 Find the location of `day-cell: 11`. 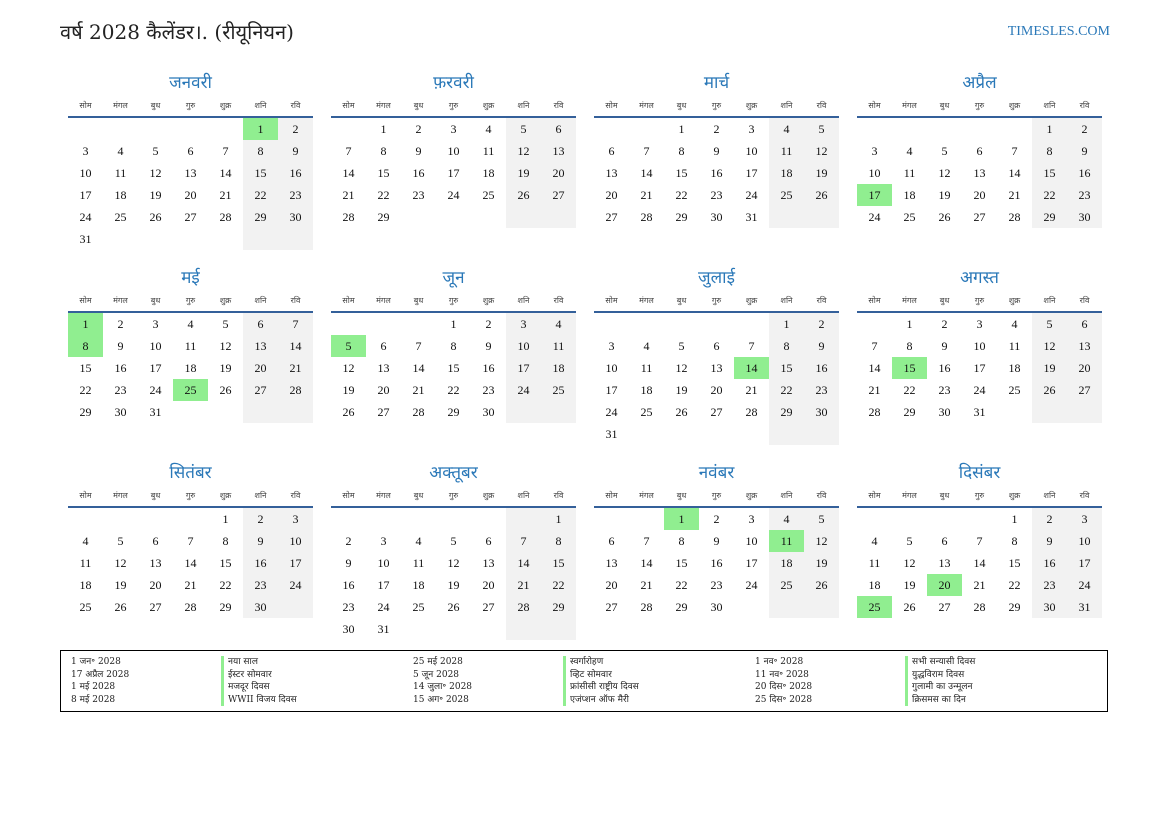

day-cell: 11 is located at coordinates (646, 368).